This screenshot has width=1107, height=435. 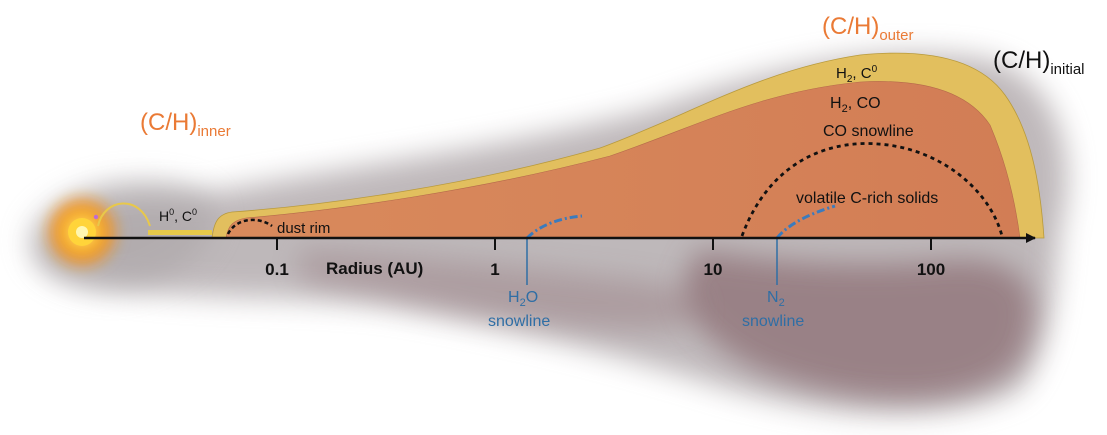 What do you see at coordinates (855, 105) in the screenshot?
I see `mid-layer-label: H2, CO` at bounding box center [855, 105].